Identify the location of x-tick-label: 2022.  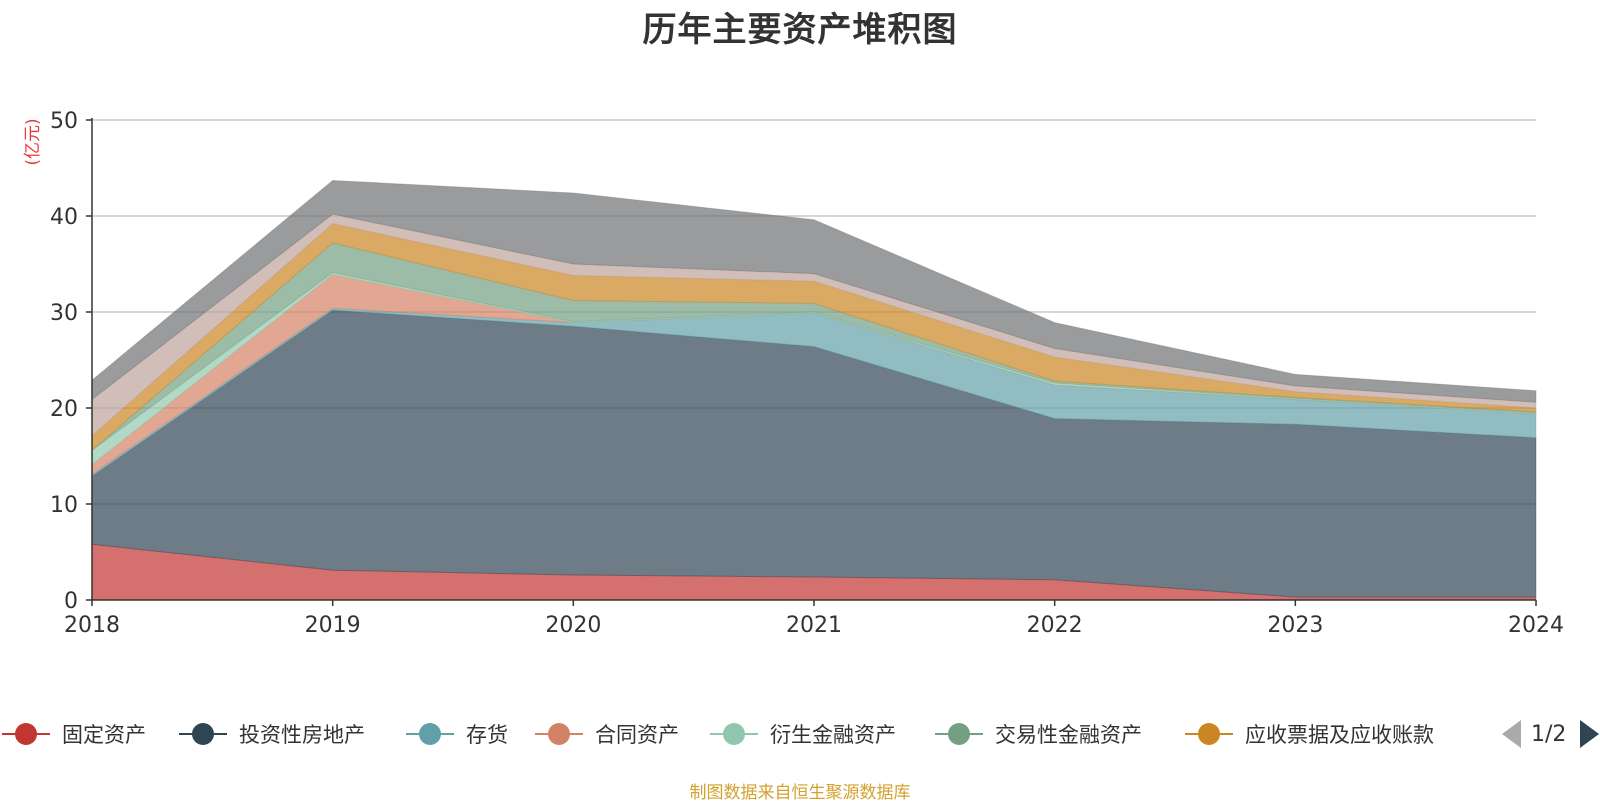
(1055, 625).